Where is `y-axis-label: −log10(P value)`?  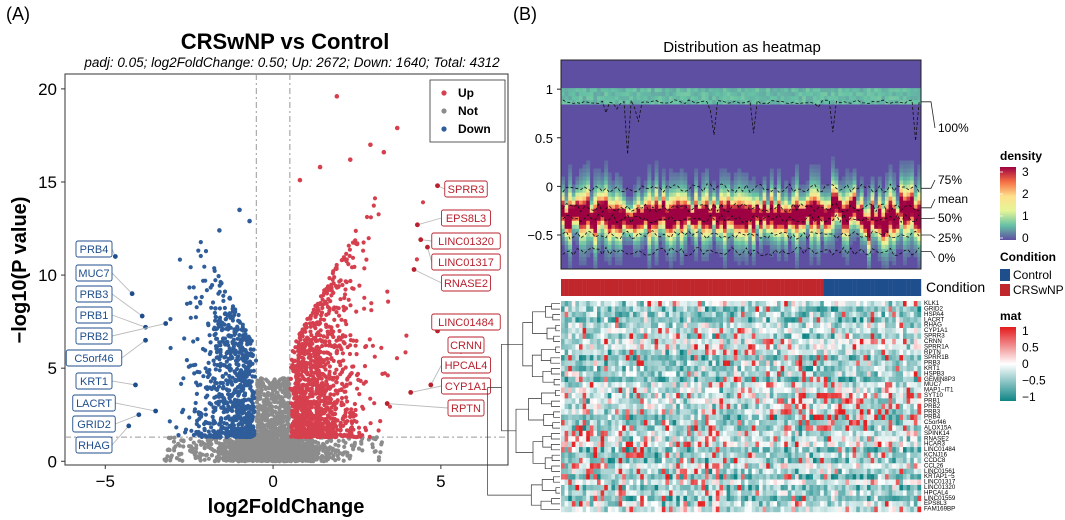 y-axis-label: −log10(P value) is located at coordinates (20, 270).